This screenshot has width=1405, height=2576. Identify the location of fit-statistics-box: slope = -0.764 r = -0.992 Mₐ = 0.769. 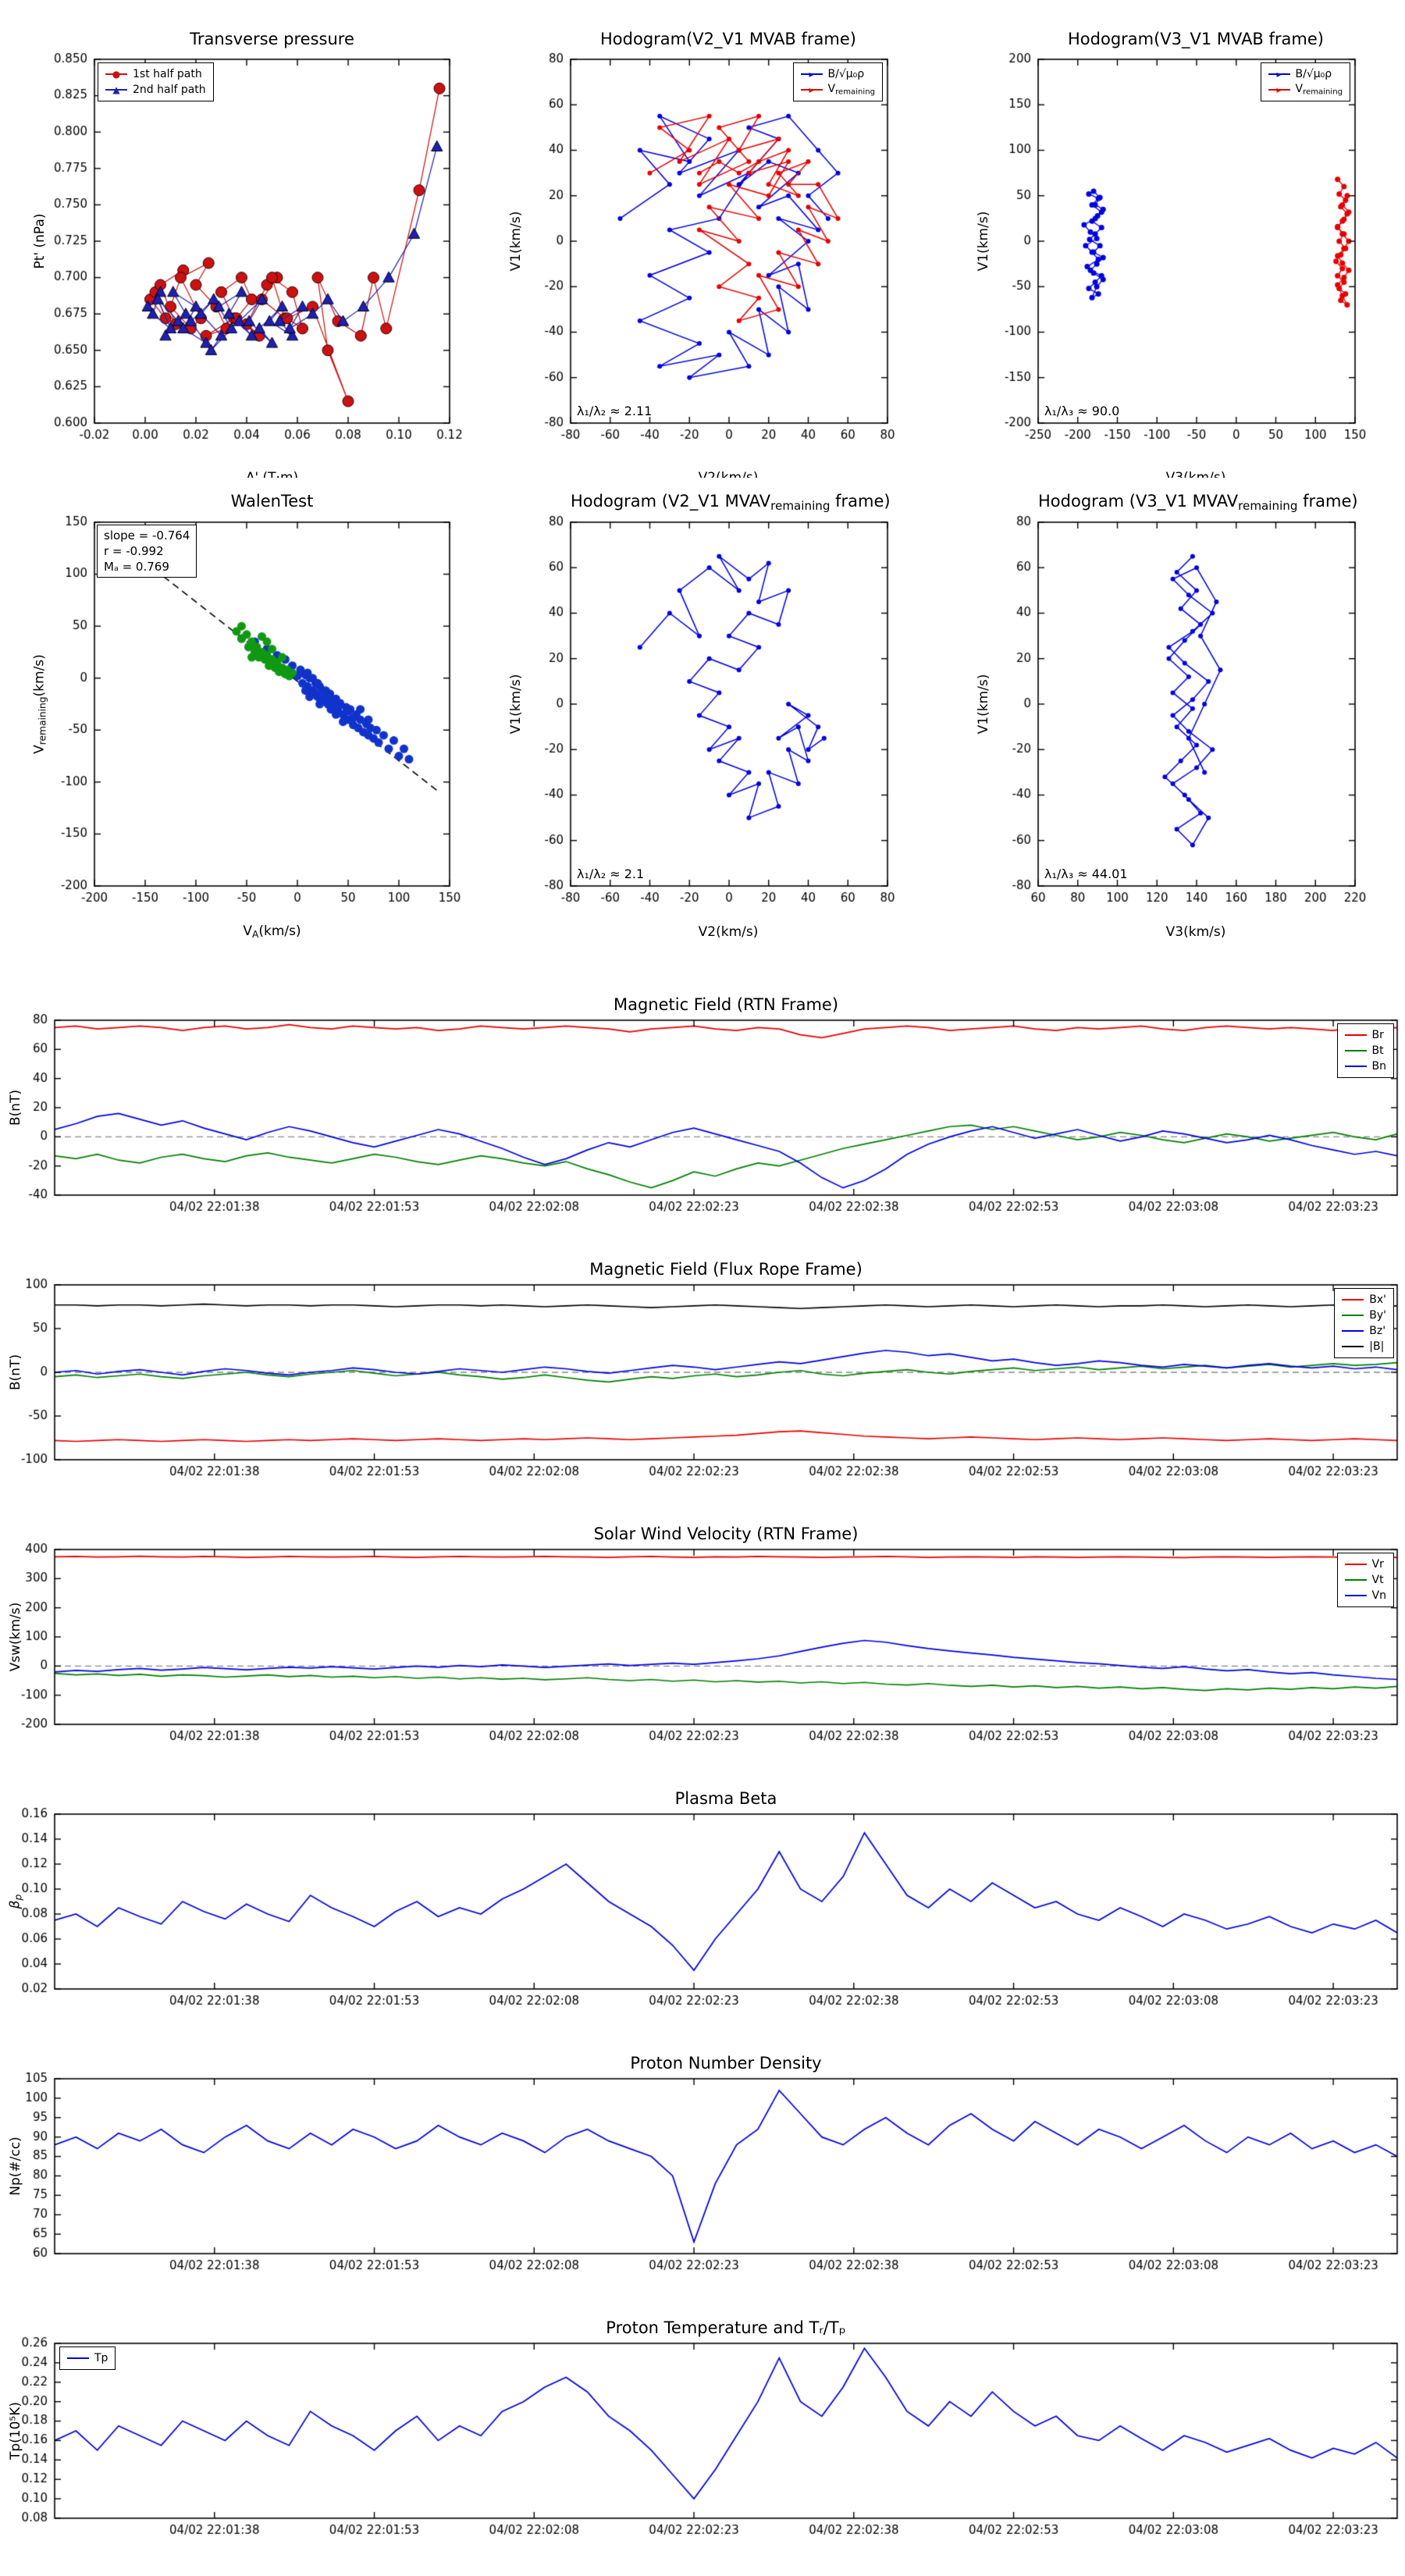
(147, 551).